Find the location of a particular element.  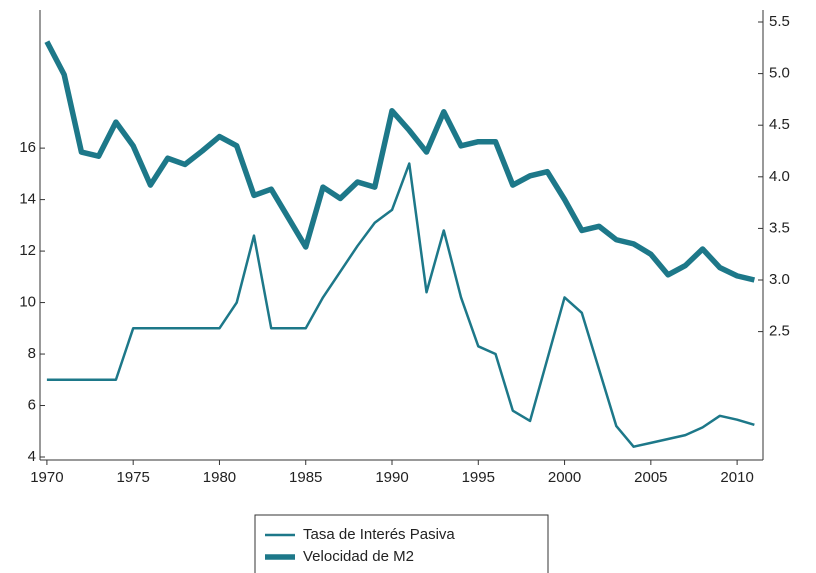

y2-tick-label: 2.5 is located at coordinates (779, 331).